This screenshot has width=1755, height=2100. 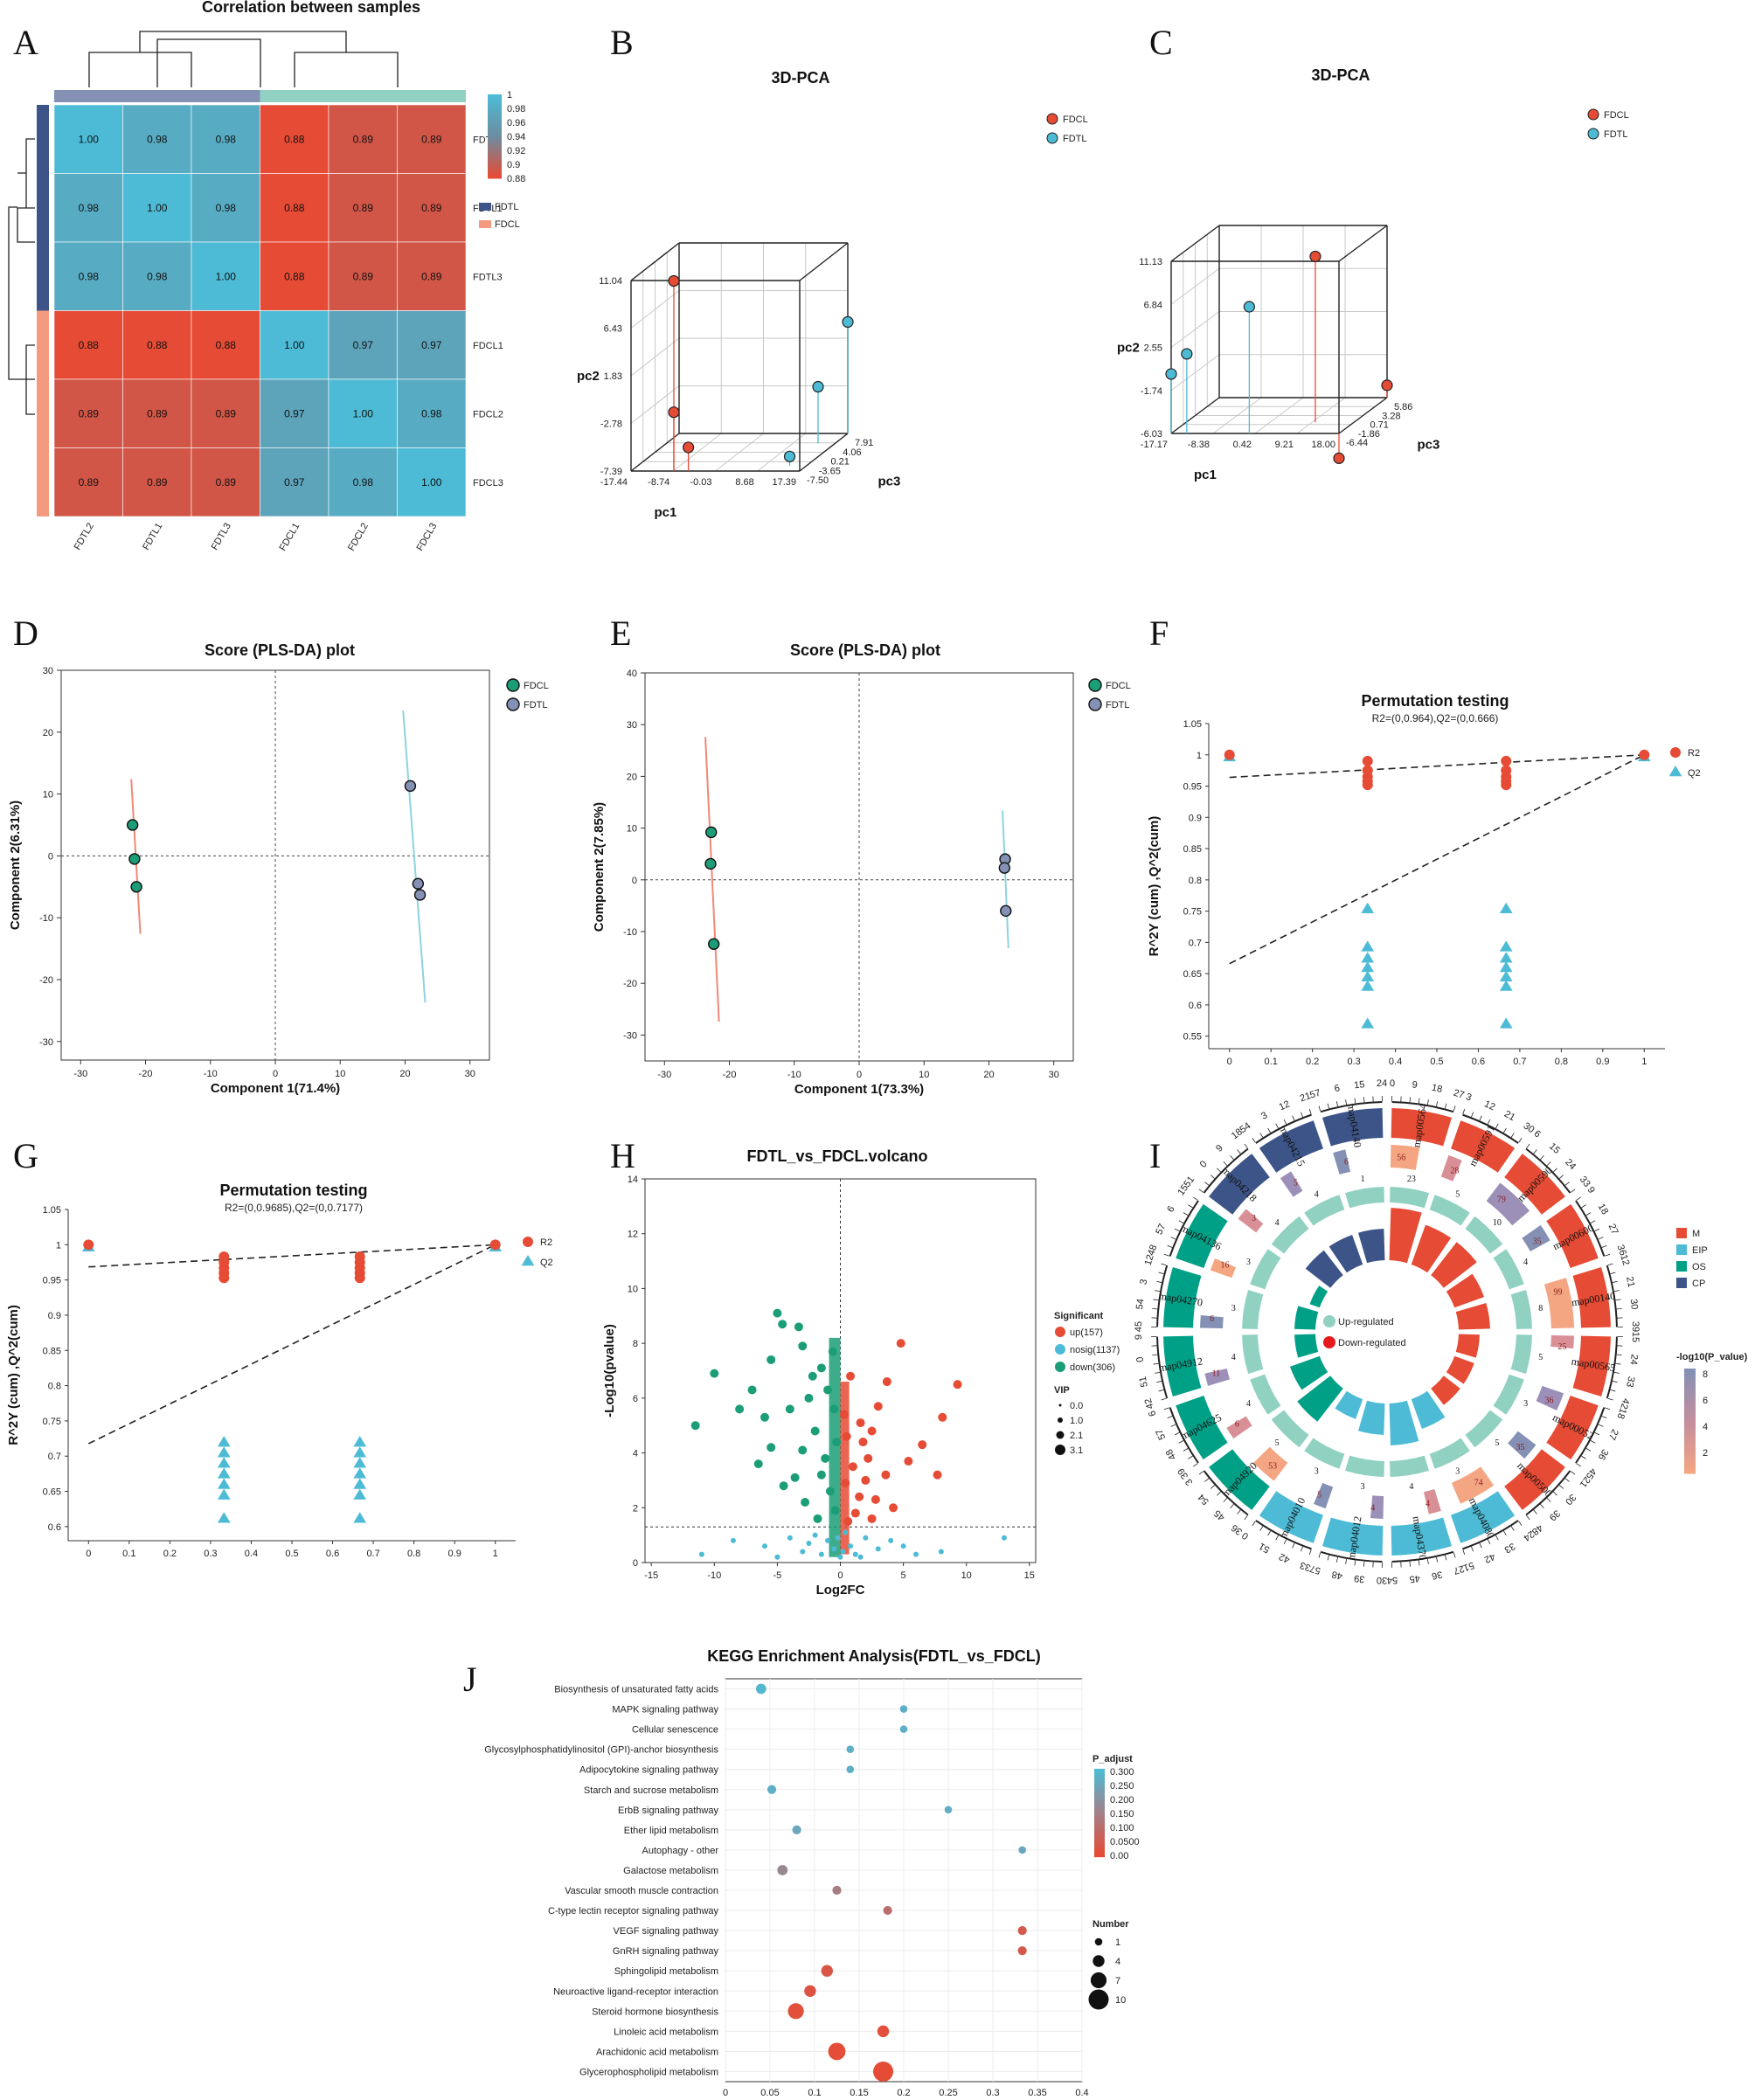 What do you see at coordinates (1675, 772) in the screenshot?
I see `legend-marker-q2` at bounding box center [1675, 772].